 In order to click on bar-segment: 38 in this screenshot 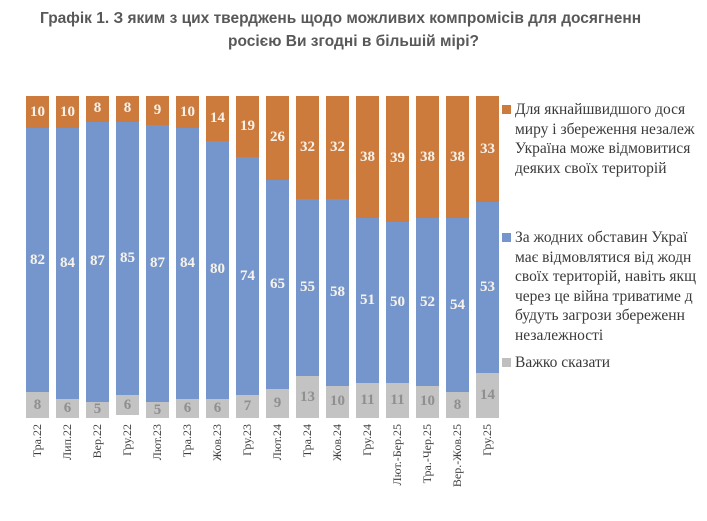, I will do `click(457, 157)`.